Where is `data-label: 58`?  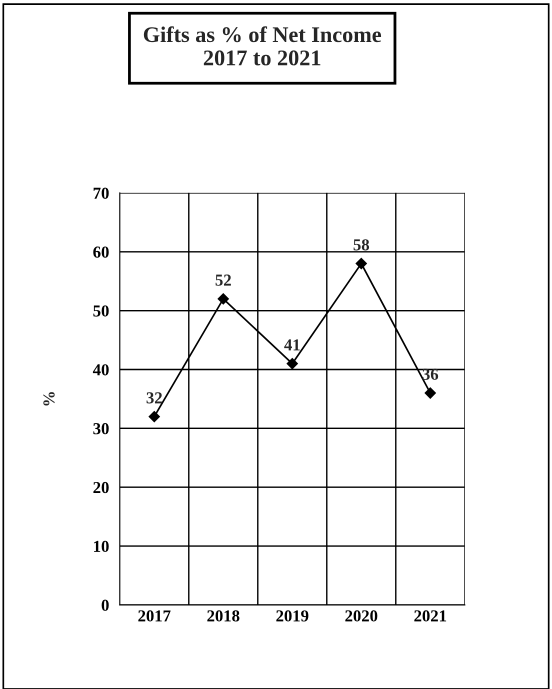
data-label: 58 is located at coordinates (362, 244).